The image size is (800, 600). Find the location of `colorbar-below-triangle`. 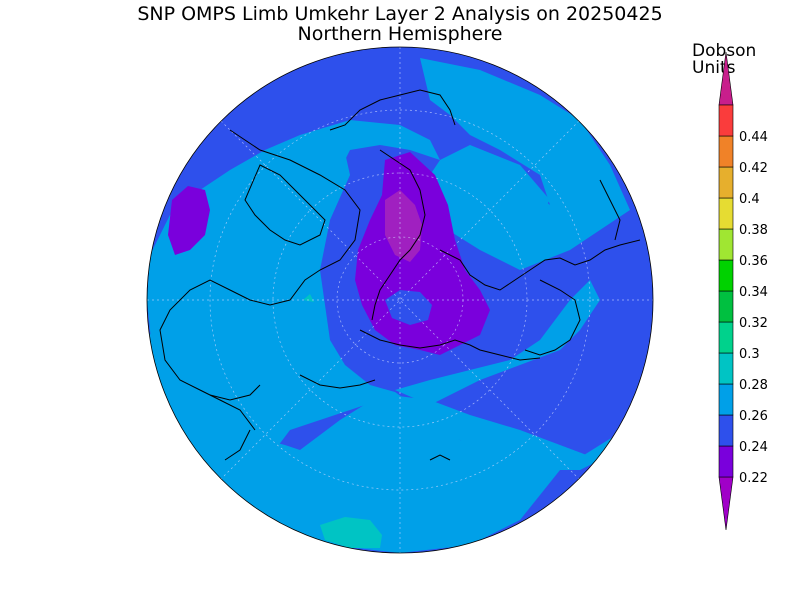

colorbar-below-triangle is located at coordinates (726, 503).